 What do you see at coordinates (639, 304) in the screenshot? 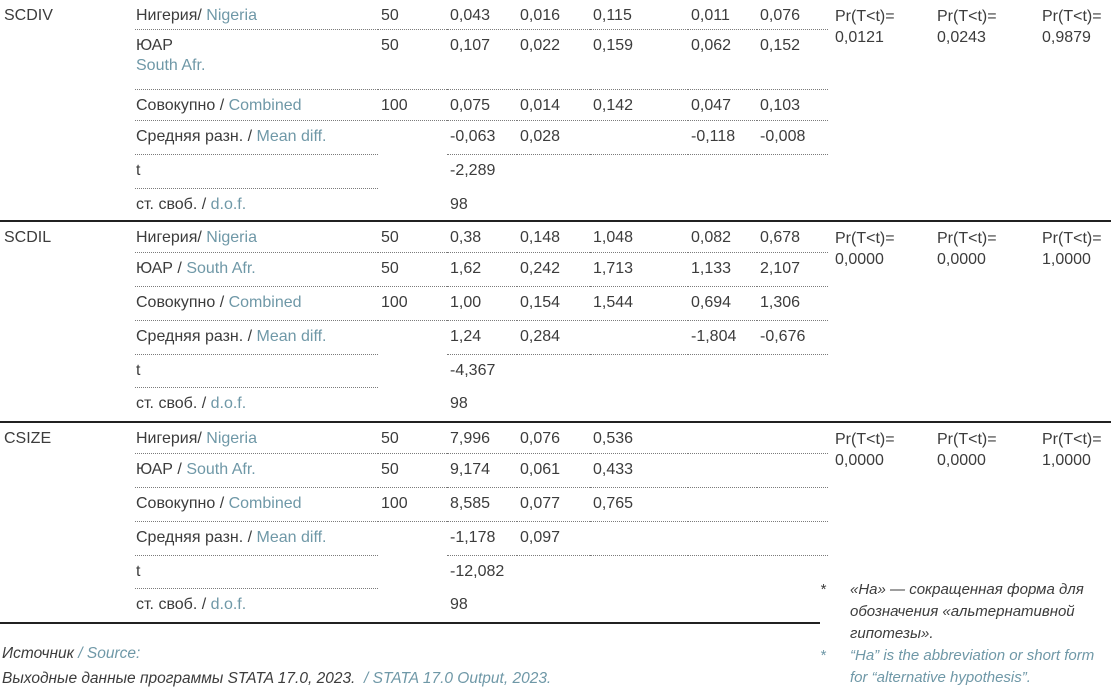
I see `cell-sd: 1,544` at bounding box center [639, 304].